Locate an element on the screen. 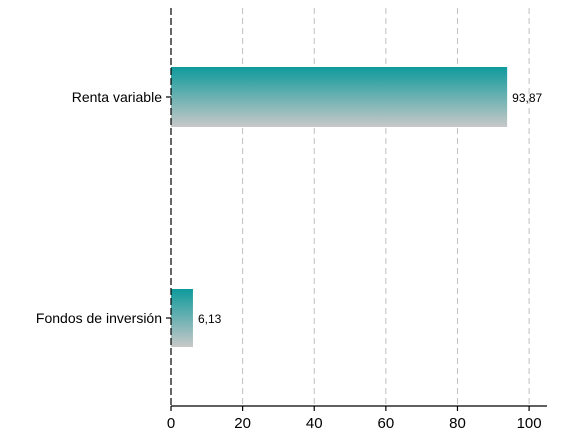 This screenshot has width=562, height=434. category-label-0: Renta variable is located at coordinates (117, 97).